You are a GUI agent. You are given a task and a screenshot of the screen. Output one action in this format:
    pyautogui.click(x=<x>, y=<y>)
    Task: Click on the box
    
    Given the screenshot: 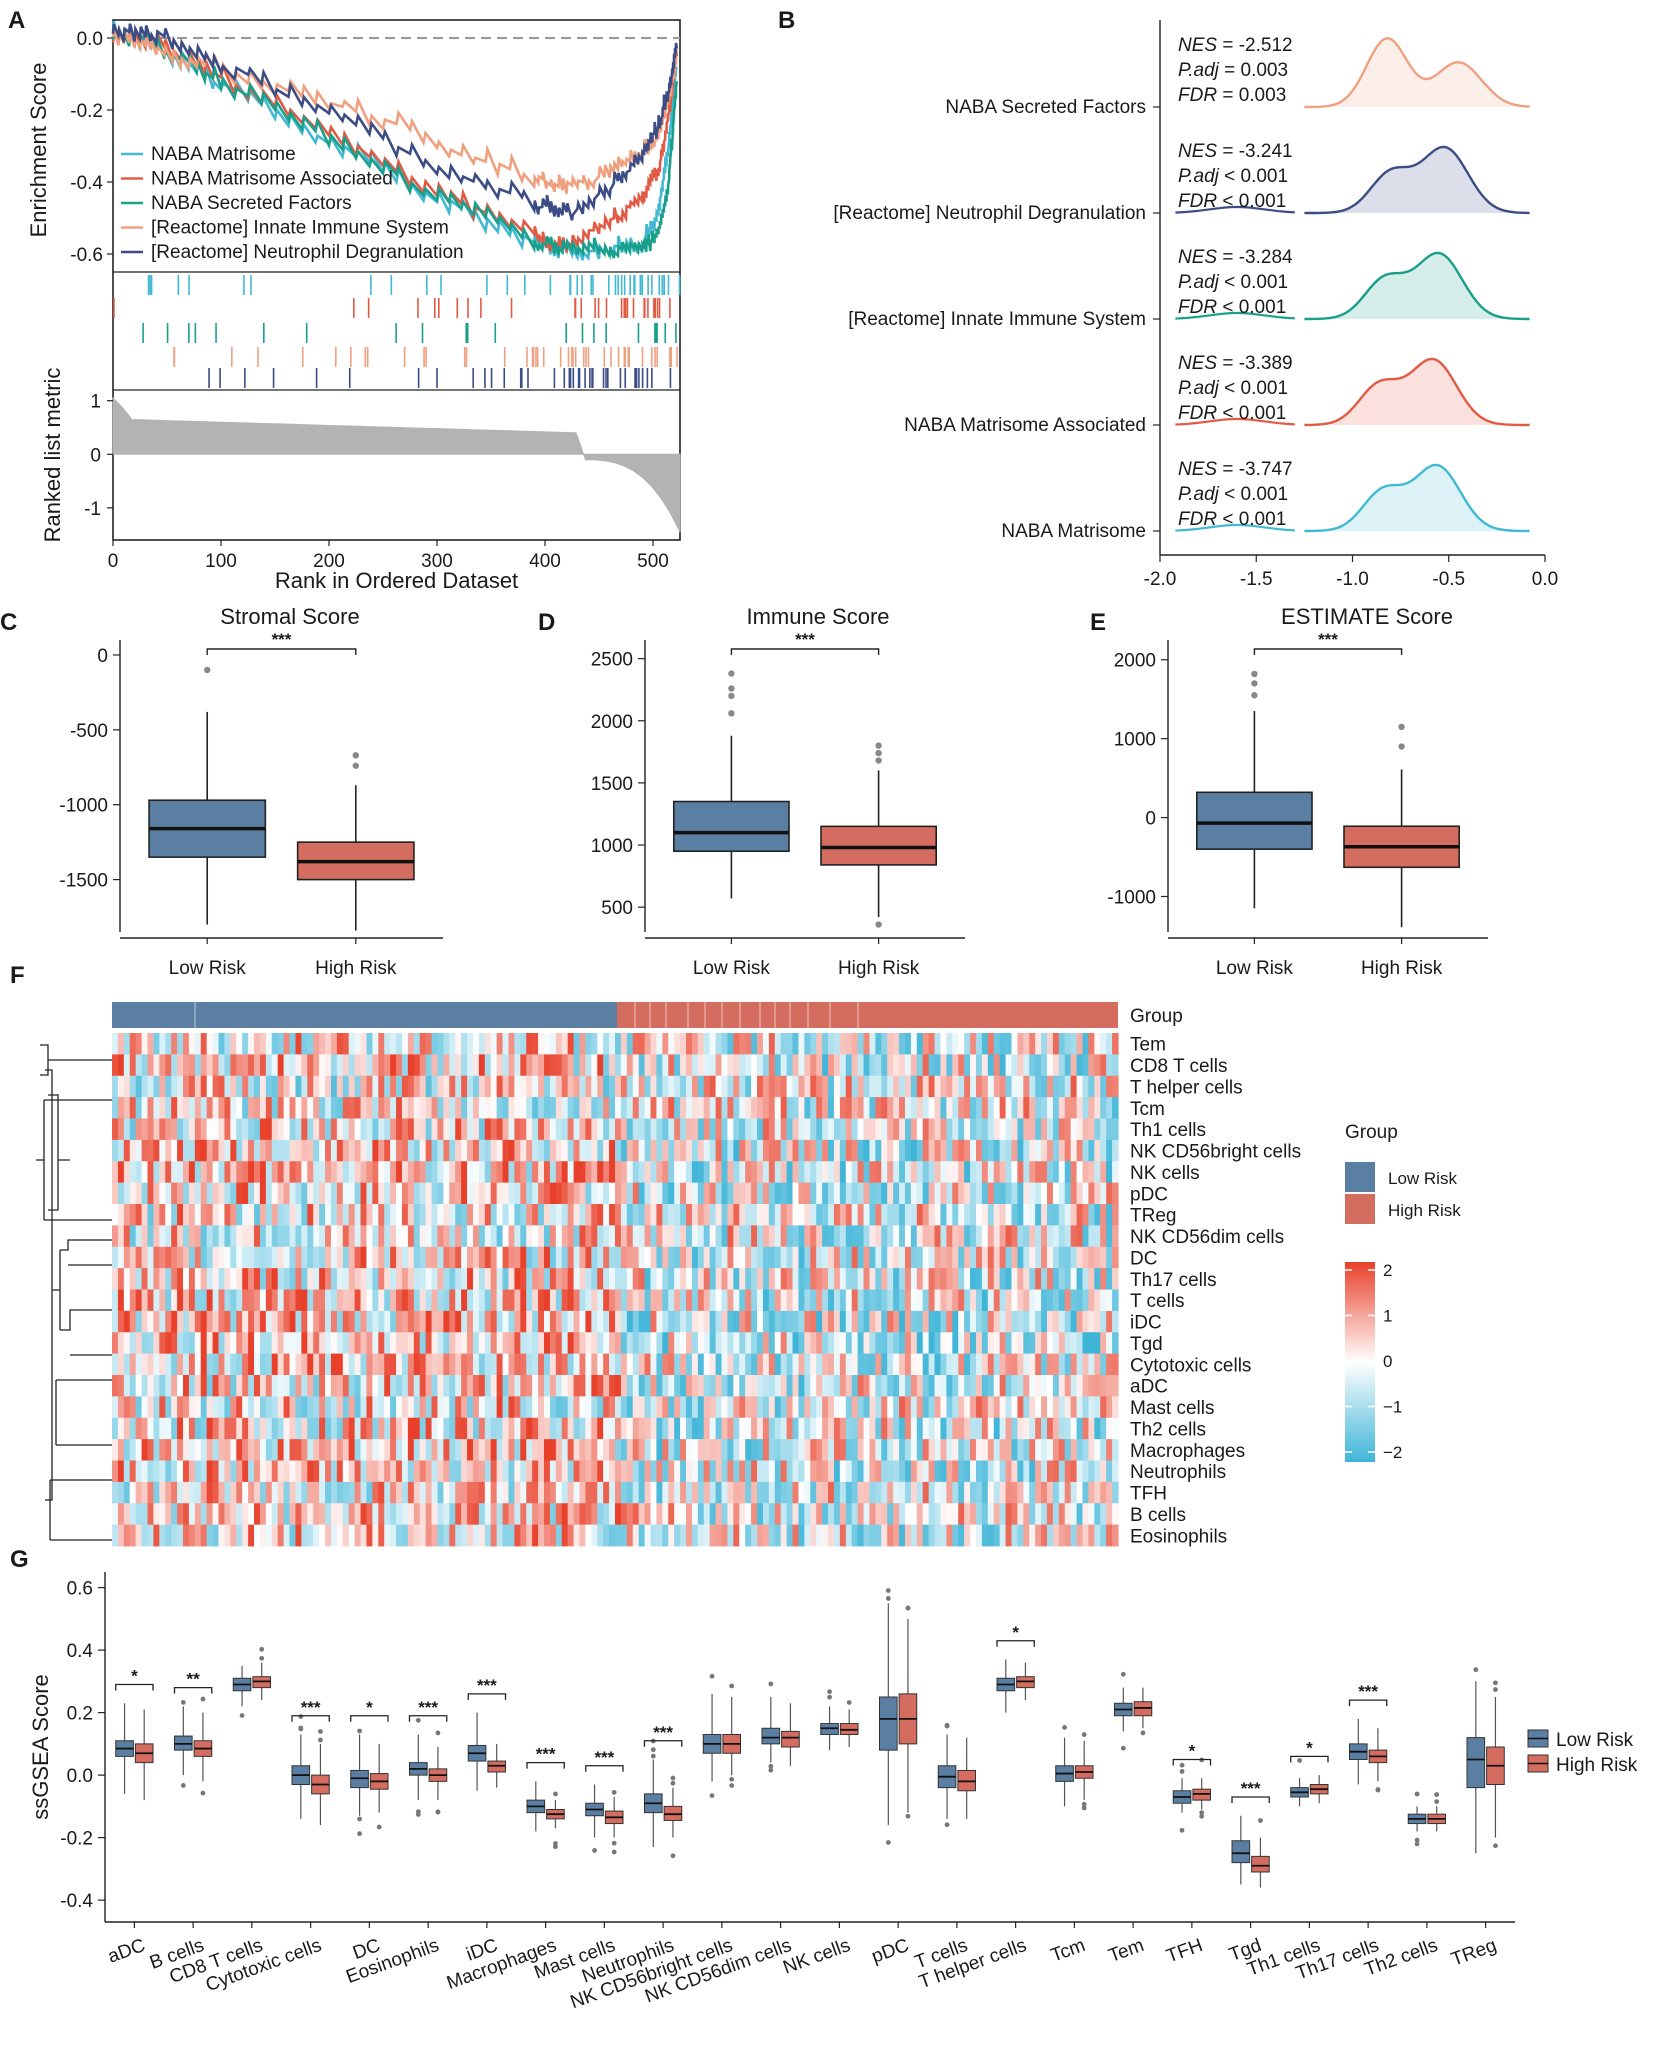 What is the action you would take?
    pyautogui.click(x=1476, y=1763)
    